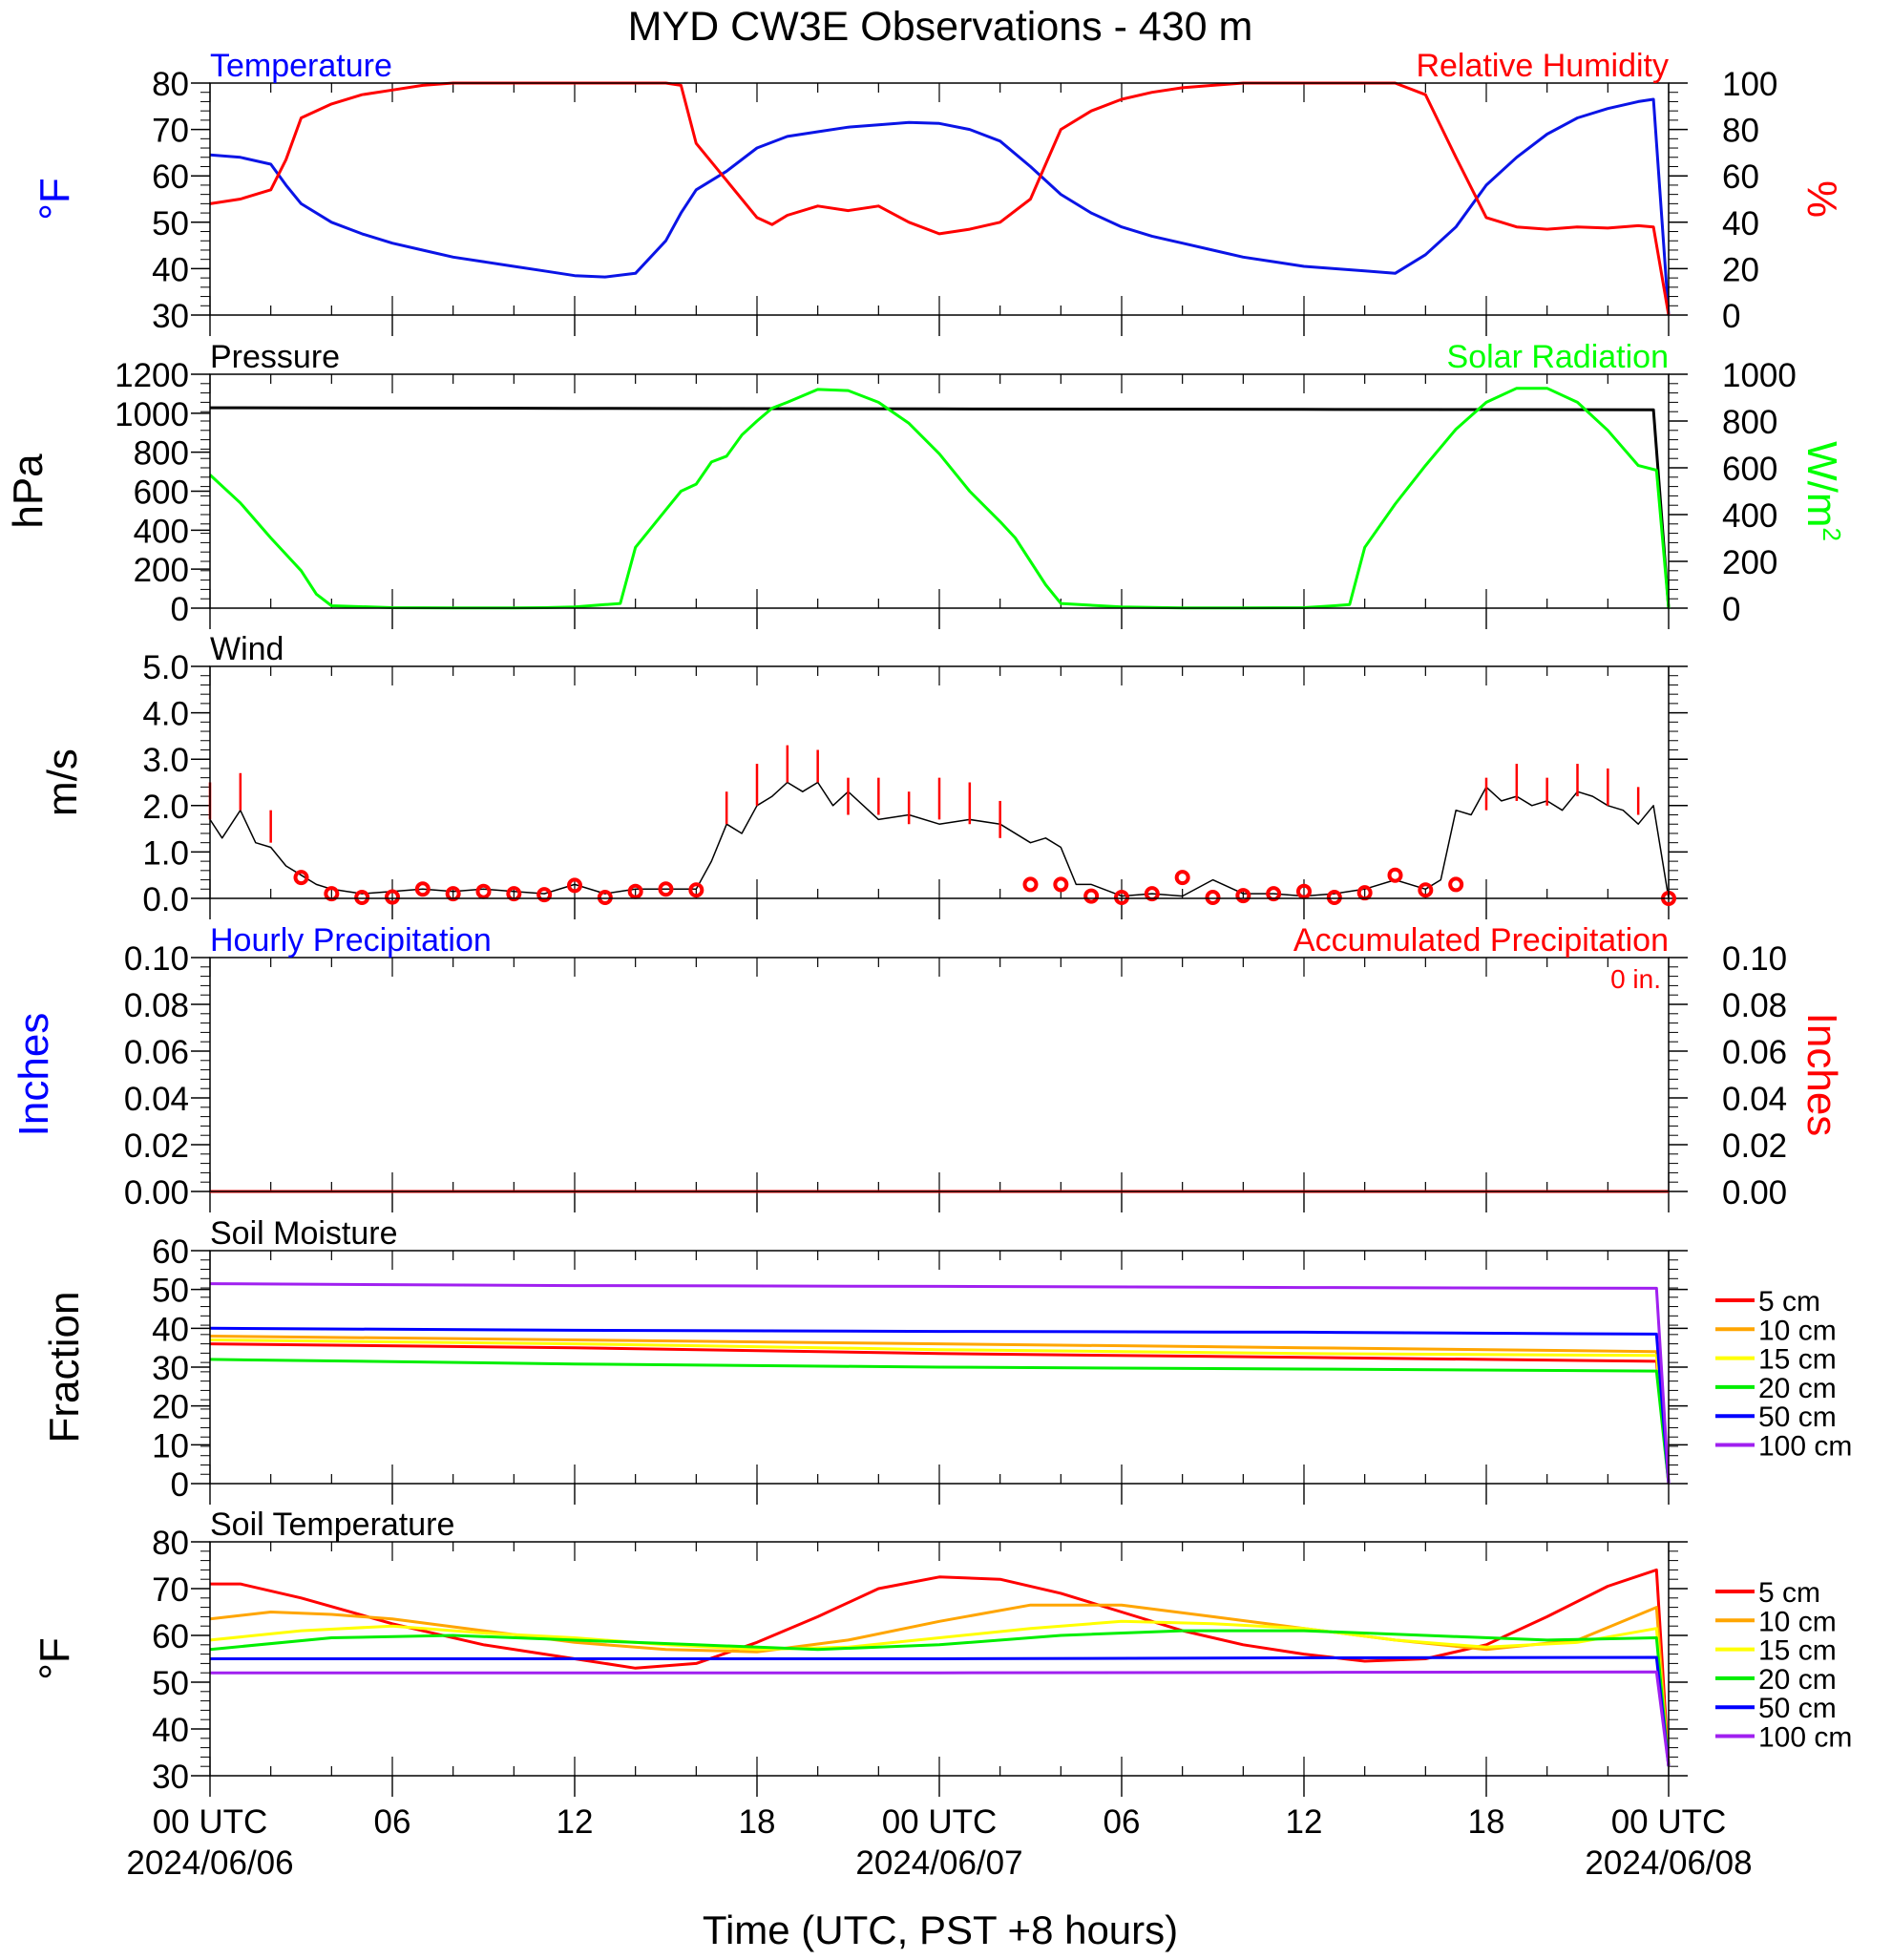  What do you see at coordinates (170, 1368) in the screenshot?
I see `y-tick-label-left: 30` at bounding box center [170, 1368].